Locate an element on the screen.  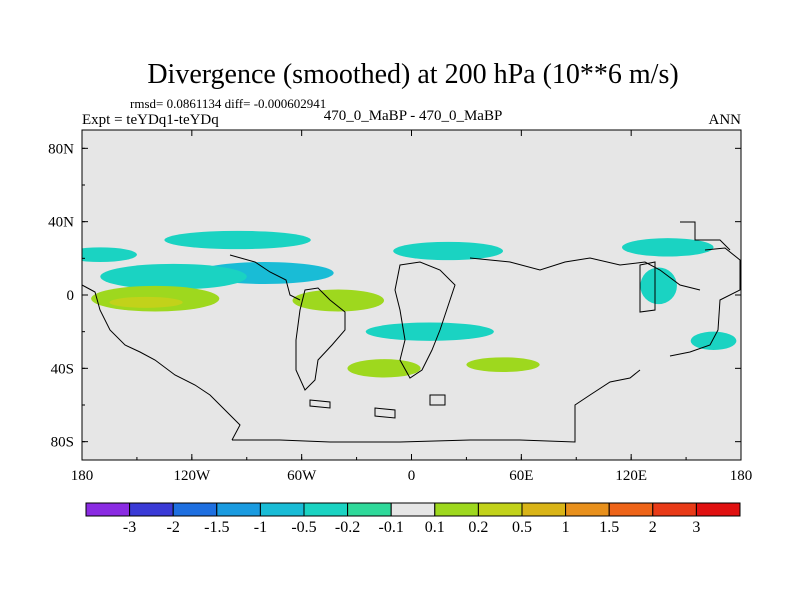
colorbar-label: 0.2 is located at coordinates (478, 527).